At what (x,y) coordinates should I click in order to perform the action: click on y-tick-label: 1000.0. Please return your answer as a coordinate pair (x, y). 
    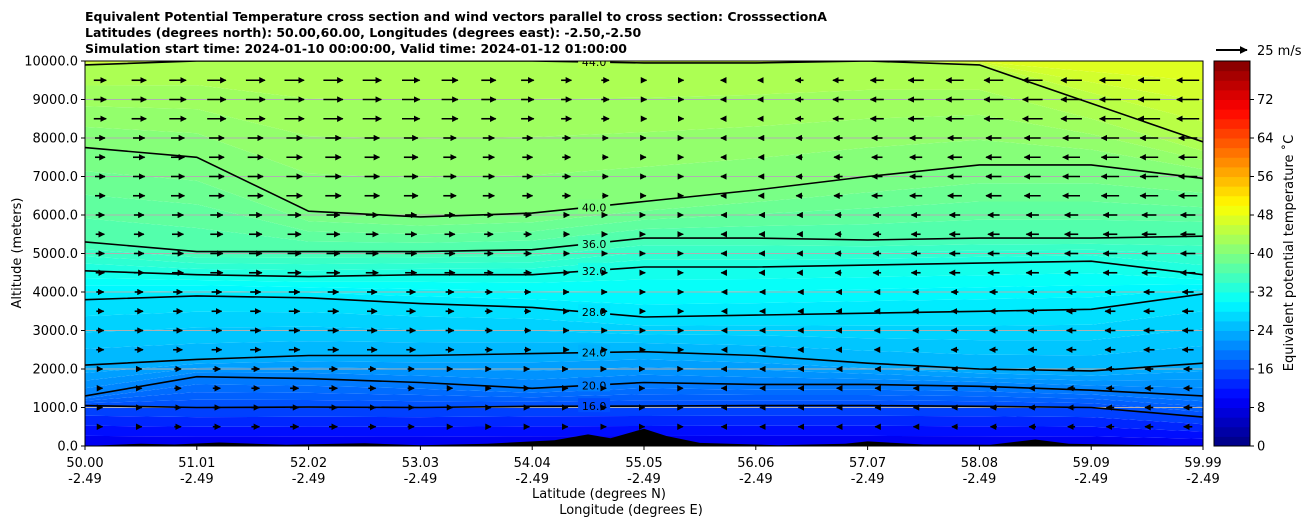
    Looking at the image, I should click on (56, 408).